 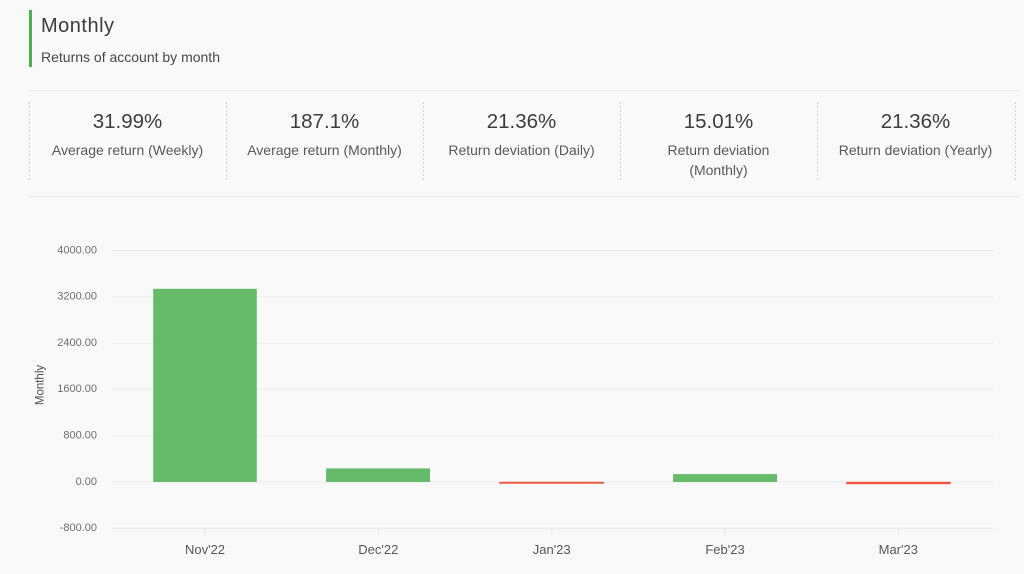 I want to click on svg-text: Nov'22, so click(x=205, y=549).